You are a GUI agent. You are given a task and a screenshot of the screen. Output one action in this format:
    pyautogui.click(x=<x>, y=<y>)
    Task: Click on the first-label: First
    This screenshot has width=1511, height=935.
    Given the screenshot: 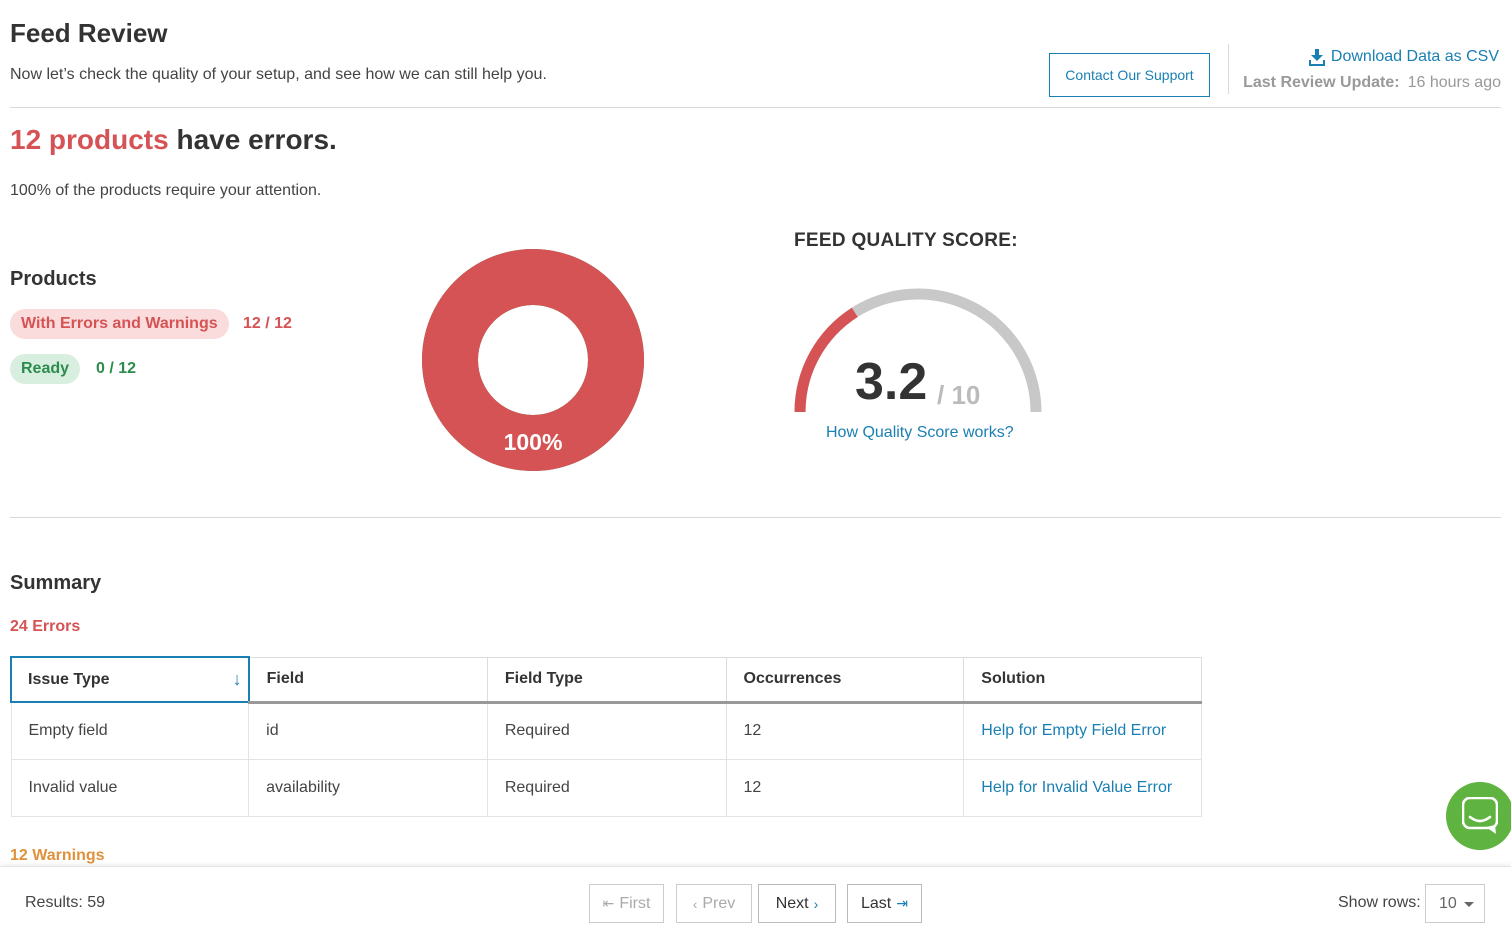 What is the action you would take?
    pyautogui.click(x=635, y=903)
    